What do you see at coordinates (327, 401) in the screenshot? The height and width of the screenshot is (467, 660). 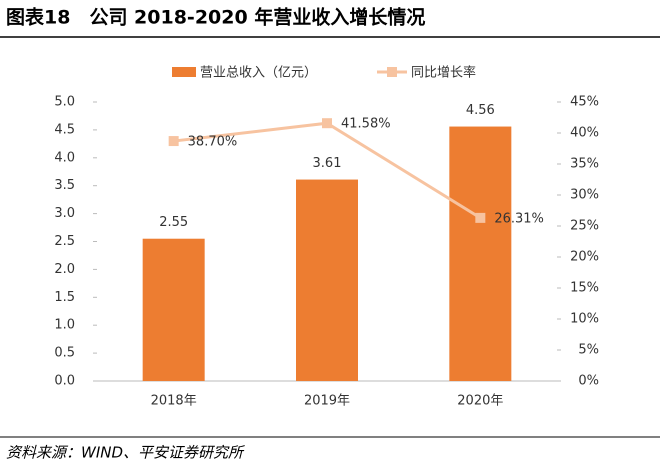 I see `x-tick-label: 2019年` at bounding box center [327, 401].